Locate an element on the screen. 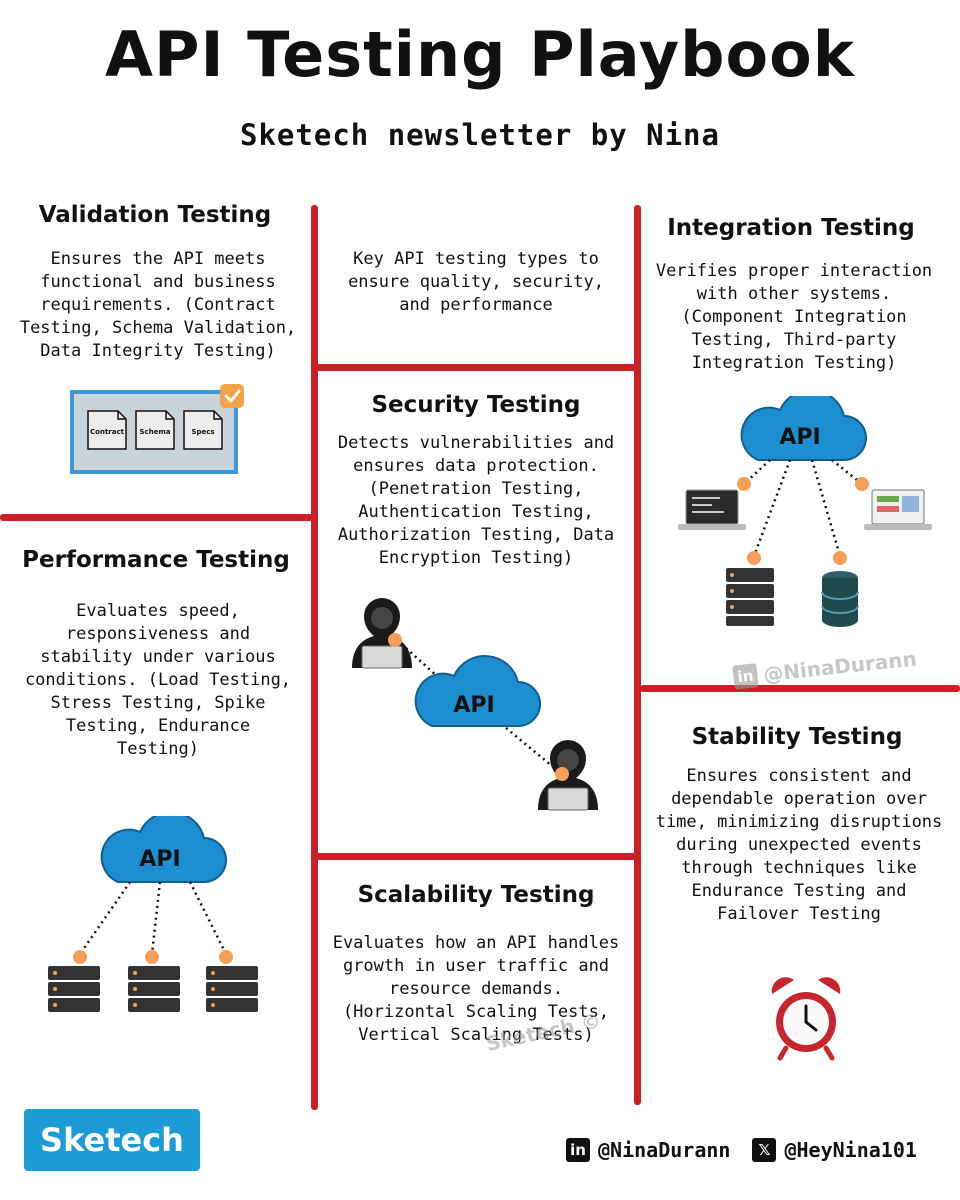 The image size is (960, 1200). integration-diagram: API is located at coordinates (807, 512).